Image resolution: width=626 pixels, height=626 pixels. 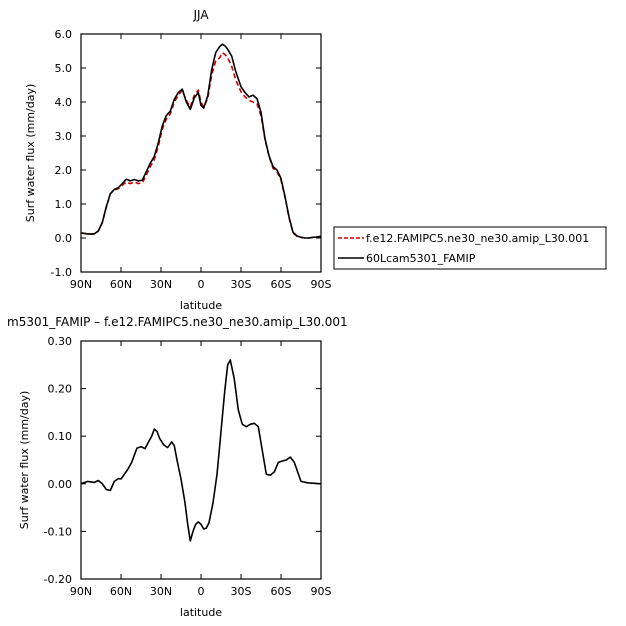 What do you see at coordinates (58, 579) in the screenshot?
I see `y-tick-label: -0.20` at bounding box center [58, 579].